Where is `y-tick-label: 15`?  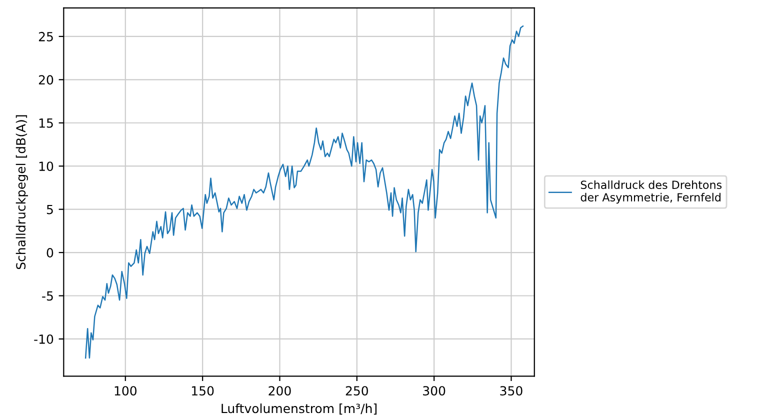 y-tick-label: 15 is located at coordinates (46, 123).